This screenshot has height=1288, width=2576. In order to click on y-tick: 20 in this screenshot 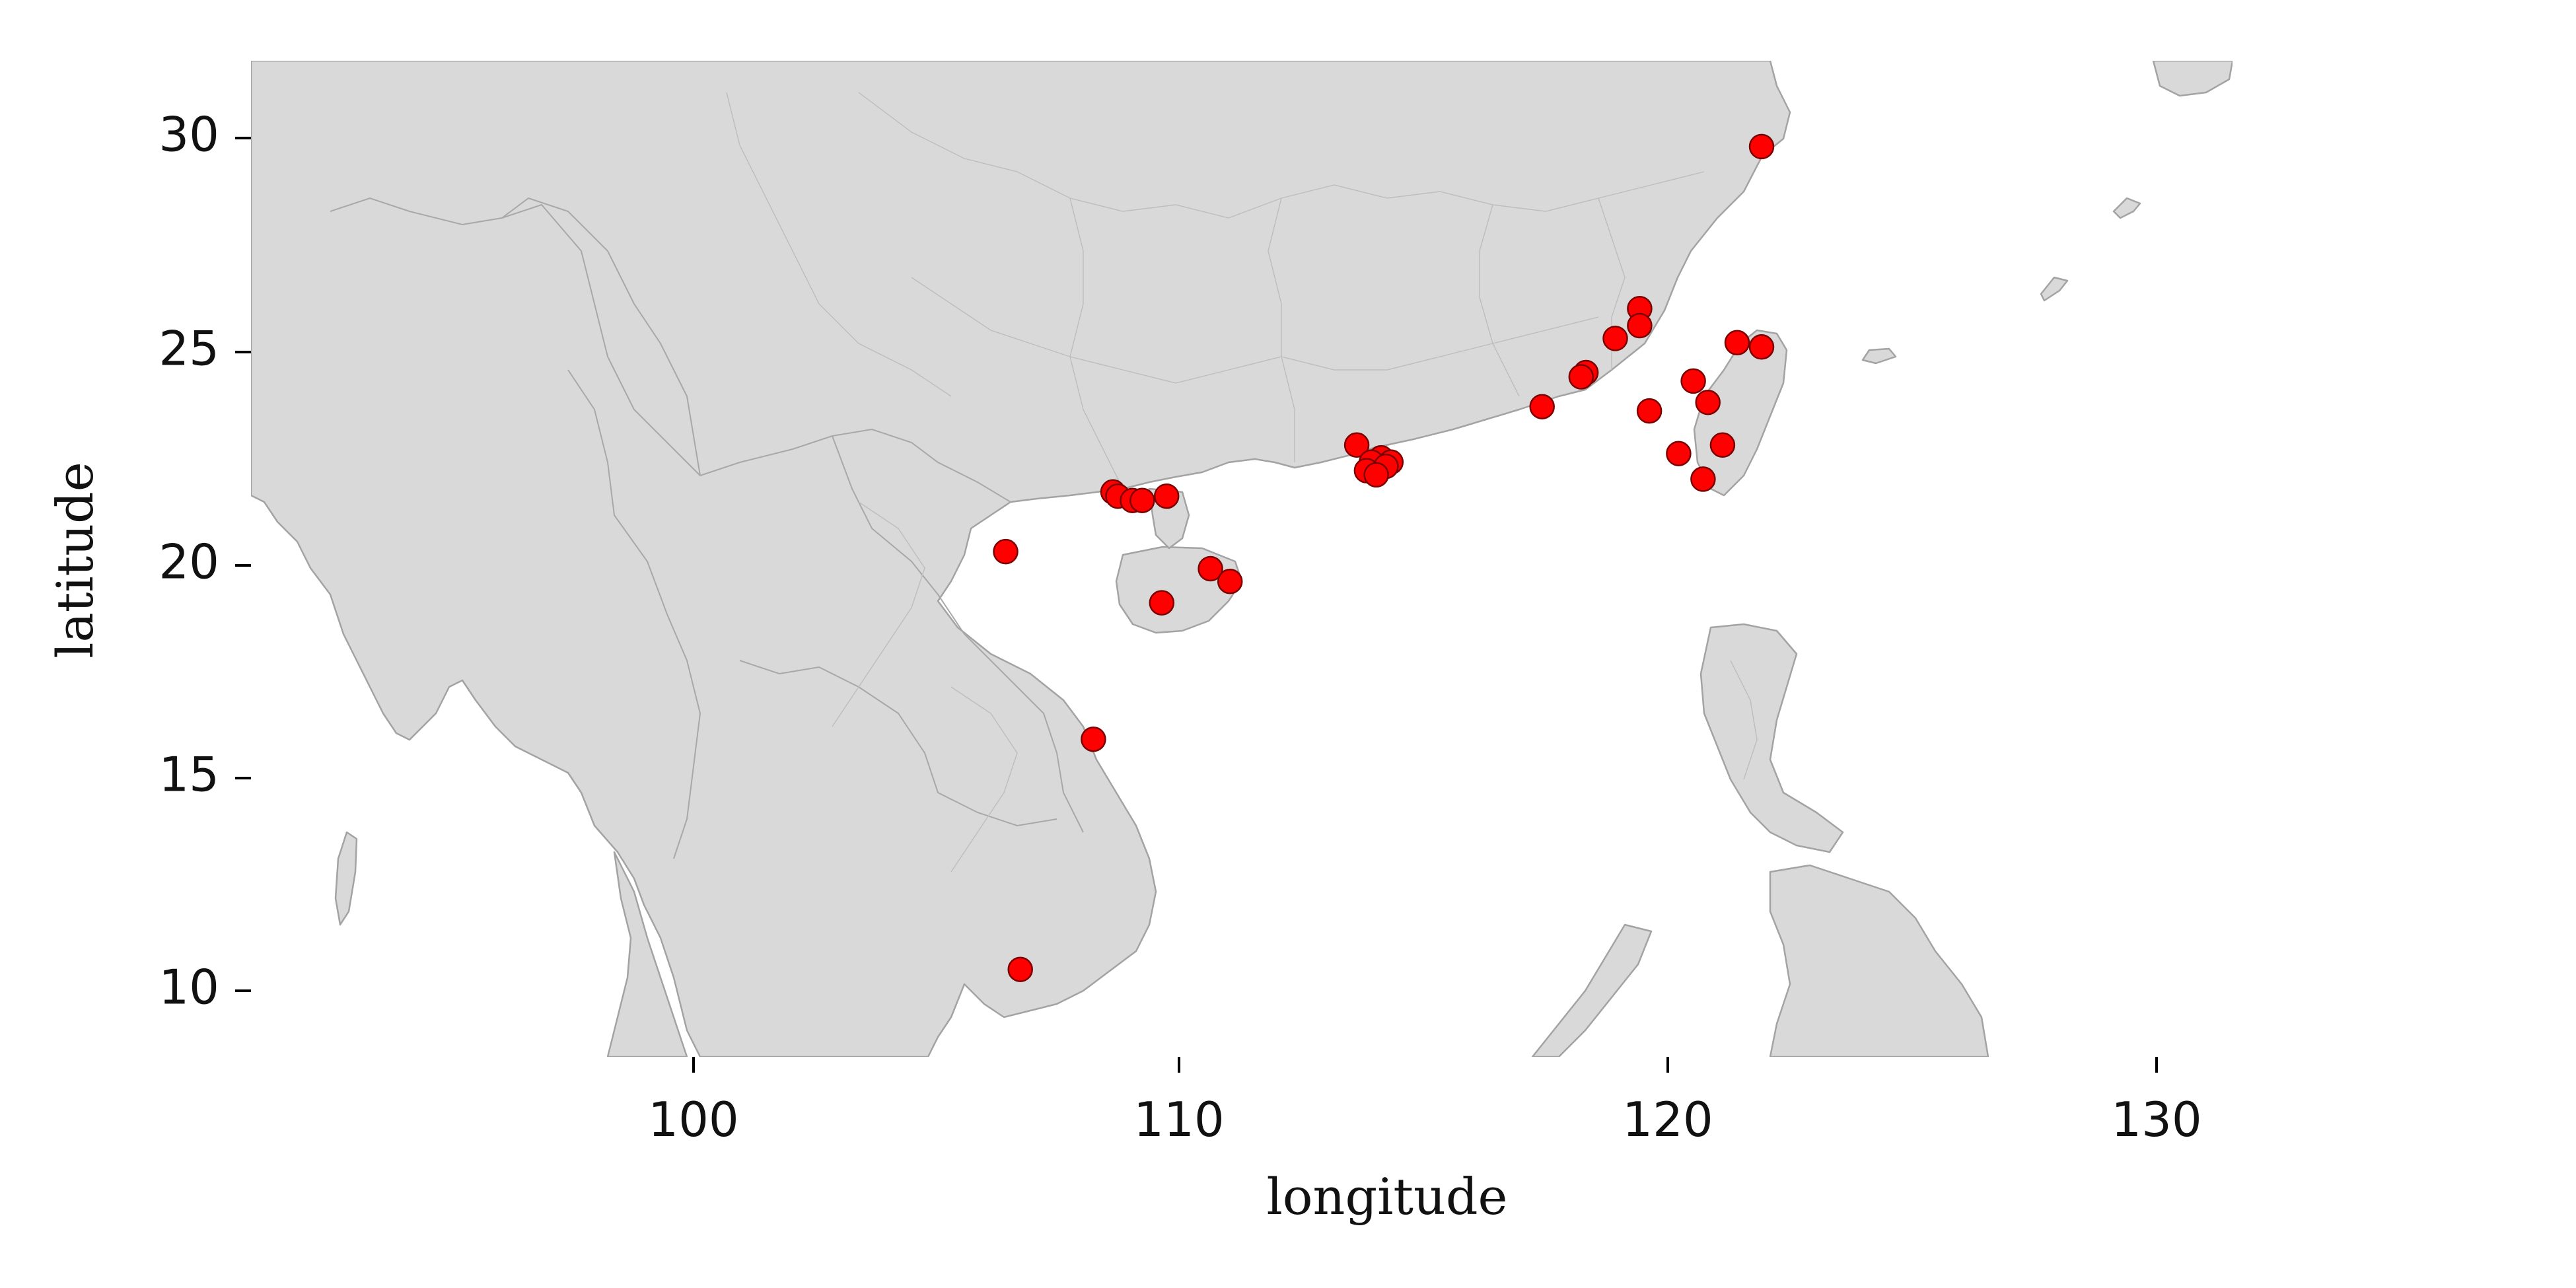, I will do `click(205, 562)`.